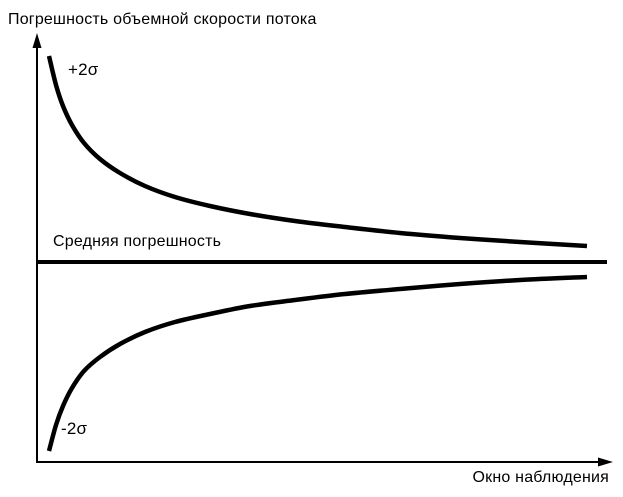 The image size is (623, 497). What do you see at coordinates (37, 40) in the screenshot?
I see `y-axis-arrow-icon` at bounding box center [37, 40].